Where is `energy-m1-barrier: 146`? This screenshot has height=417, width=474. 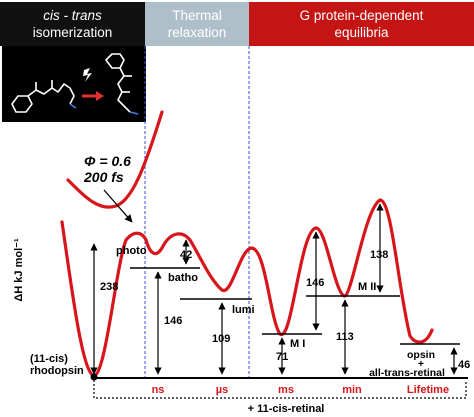
energy-m1-barrier: 146 is located at coordinates (315, 283).